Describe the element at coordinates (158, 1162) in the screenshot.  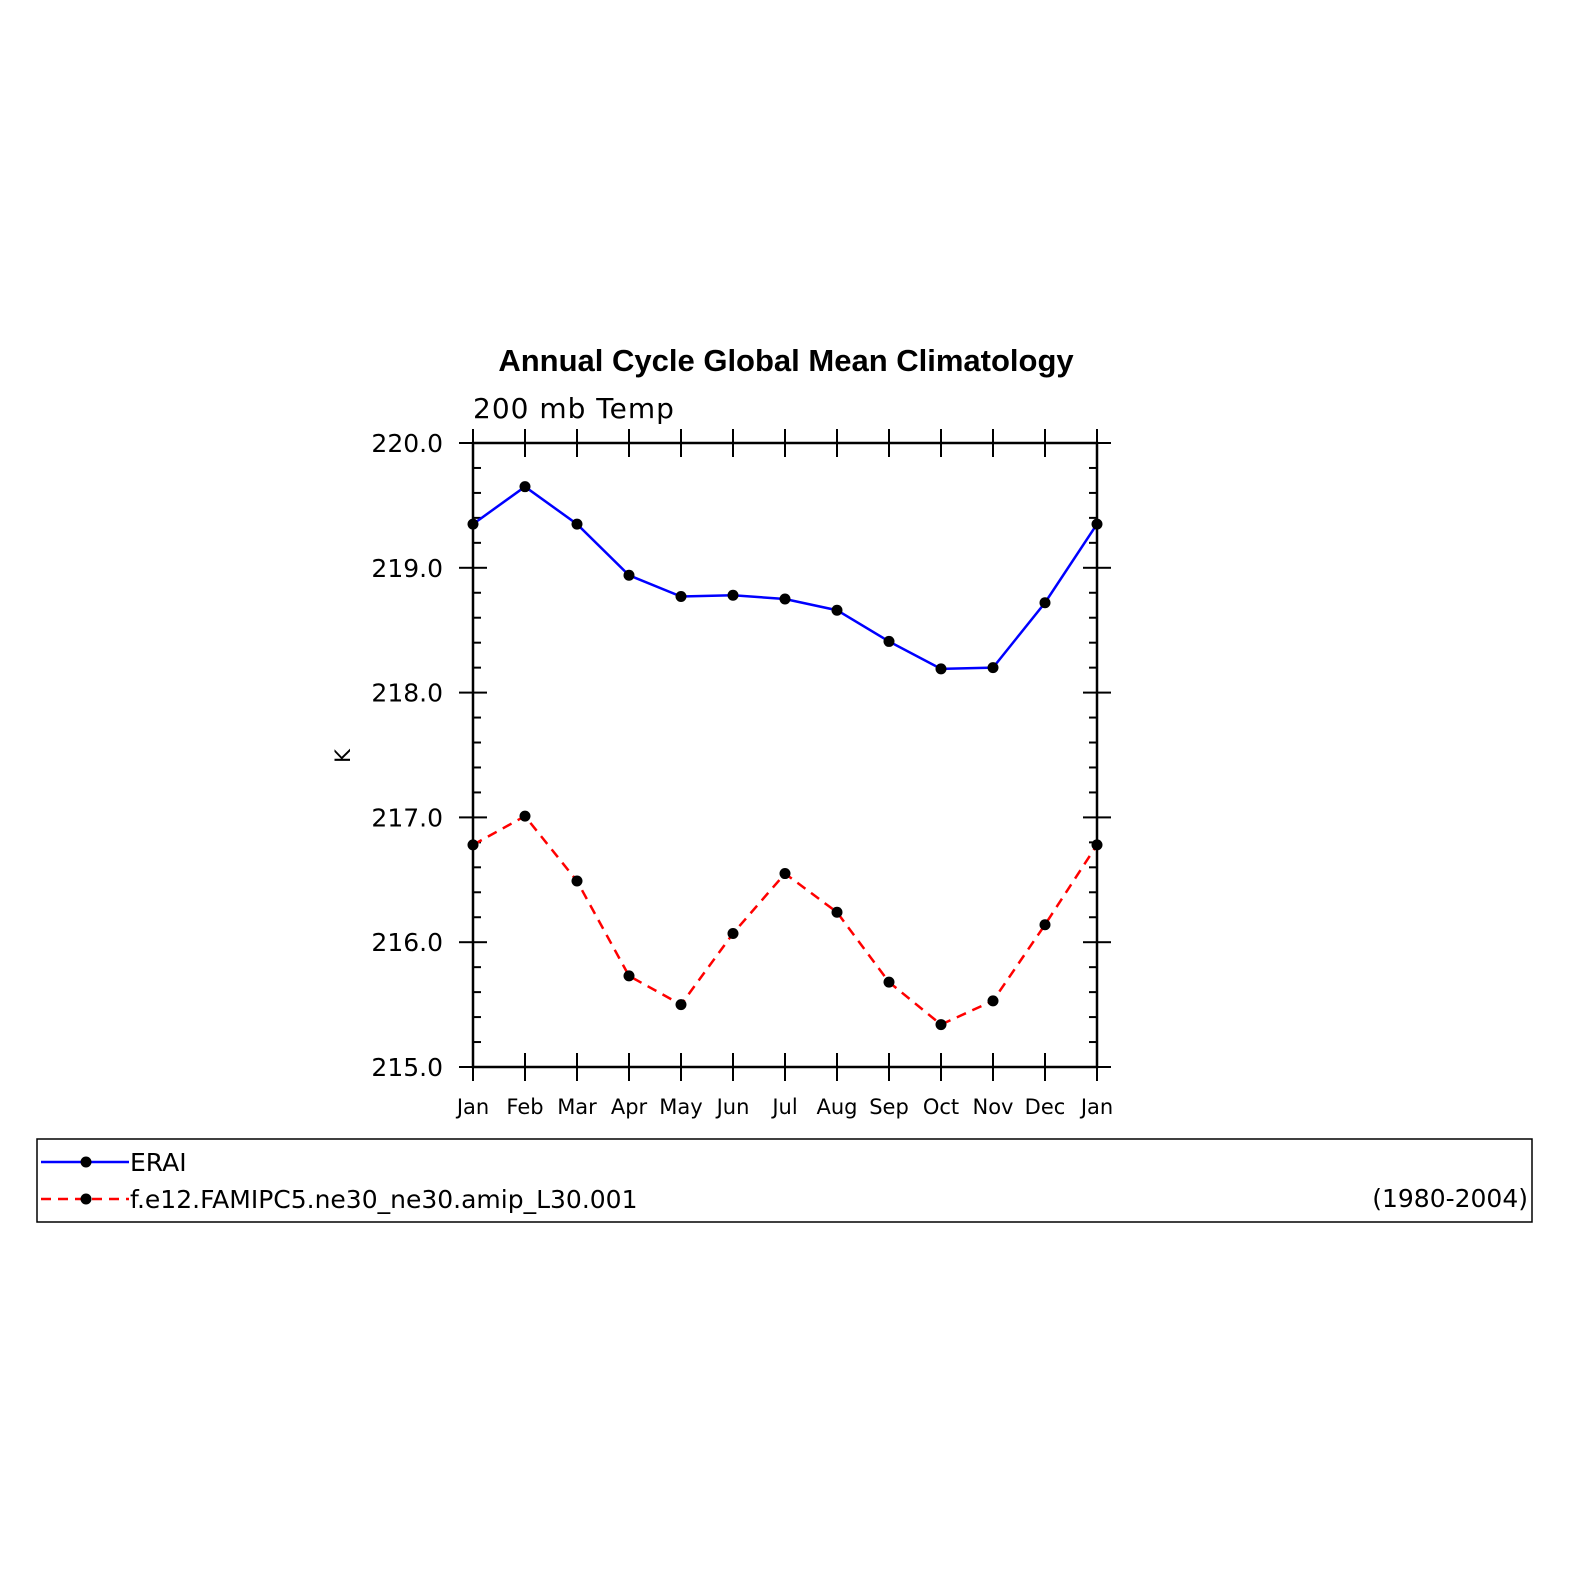
I see `legend-label-1: ERAI` at that location.